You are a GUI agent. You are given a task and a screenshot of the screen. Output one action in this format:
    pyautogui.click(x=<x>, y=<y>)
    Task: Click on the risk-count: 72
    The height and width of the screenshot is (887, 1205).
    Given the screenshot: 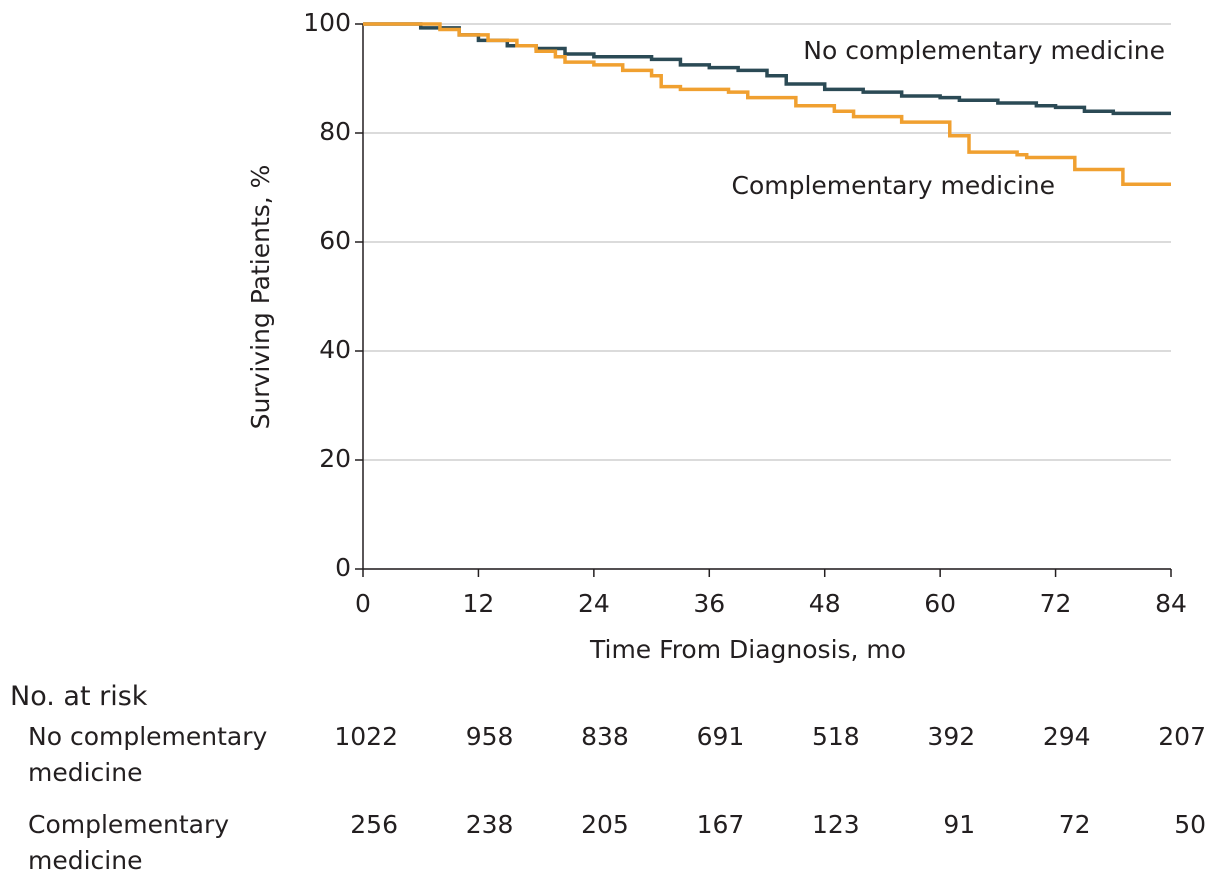 What is the action you would take?
    pyautogui.click(x=1074, y=824)
    